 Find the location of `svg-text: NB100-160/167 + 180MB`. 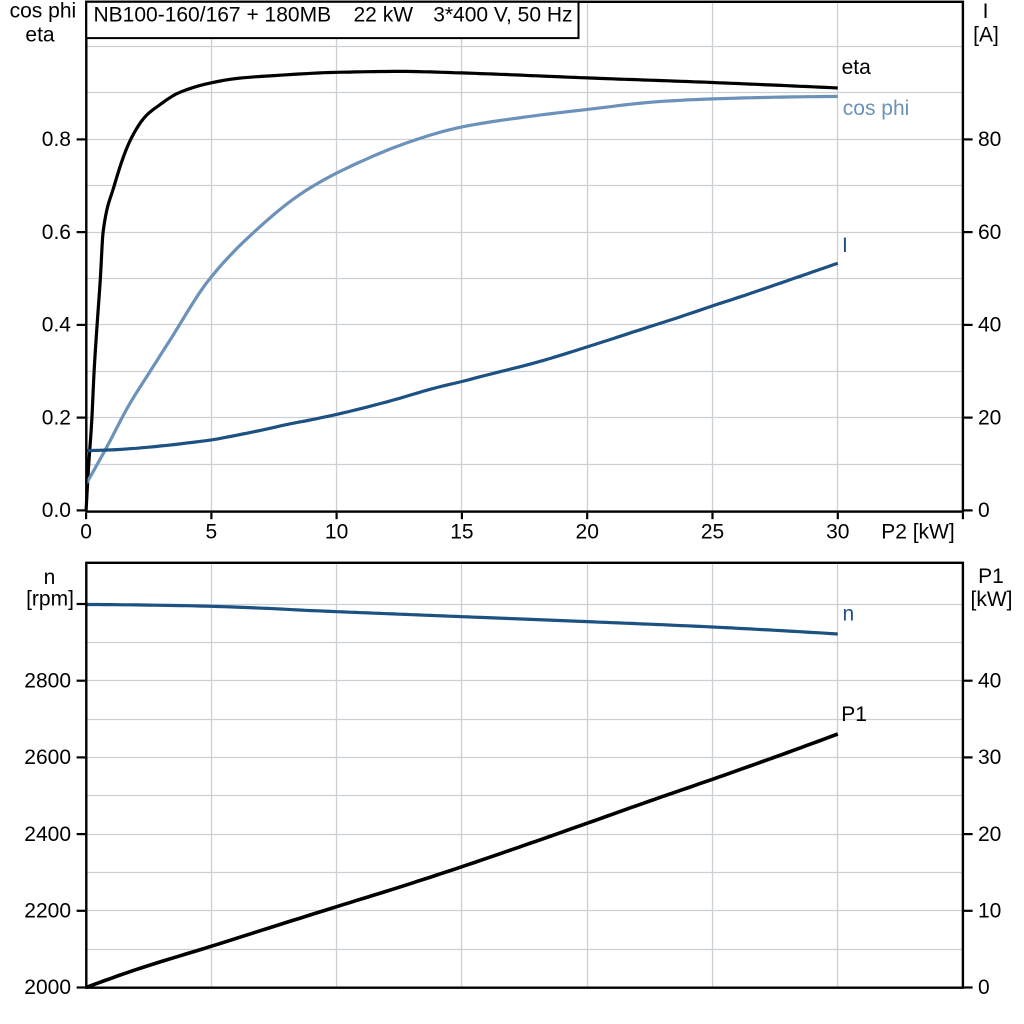

svg-text: NB100-160/167 + 180MB is located at coordinates (213, 15).